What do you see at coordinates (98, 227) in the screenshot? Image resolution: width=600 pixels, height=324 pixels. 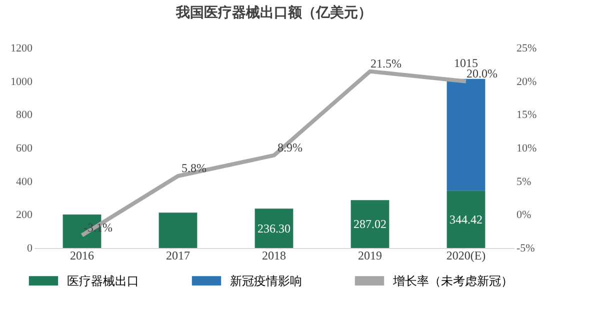 I see `data-label: -3.1%` at bounding box center [98, 227].